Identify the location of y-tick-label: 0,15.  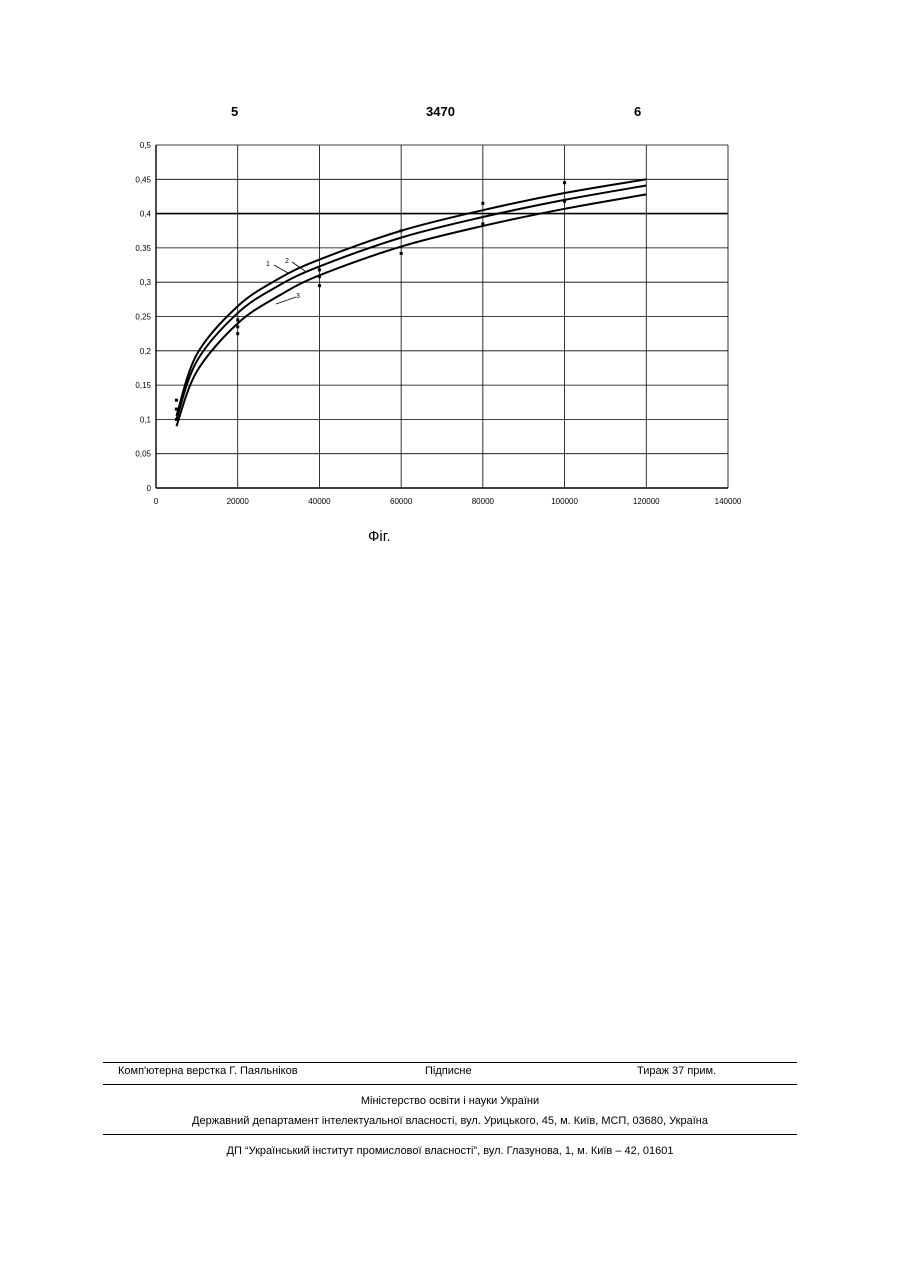
(143, 385).